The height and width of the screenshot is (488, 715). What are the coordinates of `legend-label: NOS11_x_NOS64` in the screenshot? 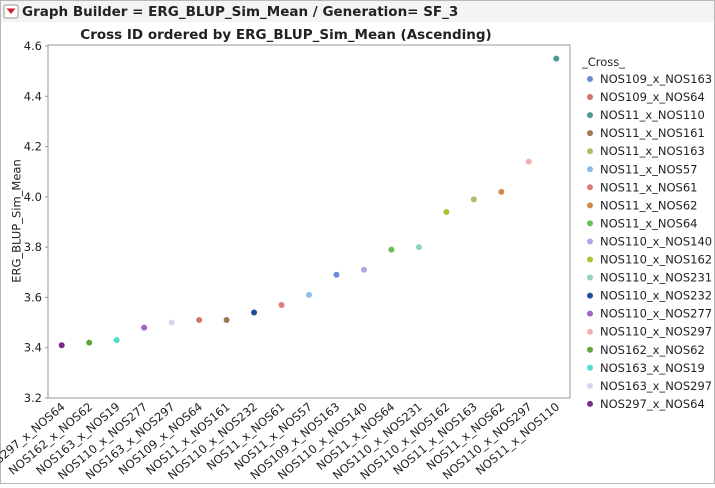 It's located at (648, 223).